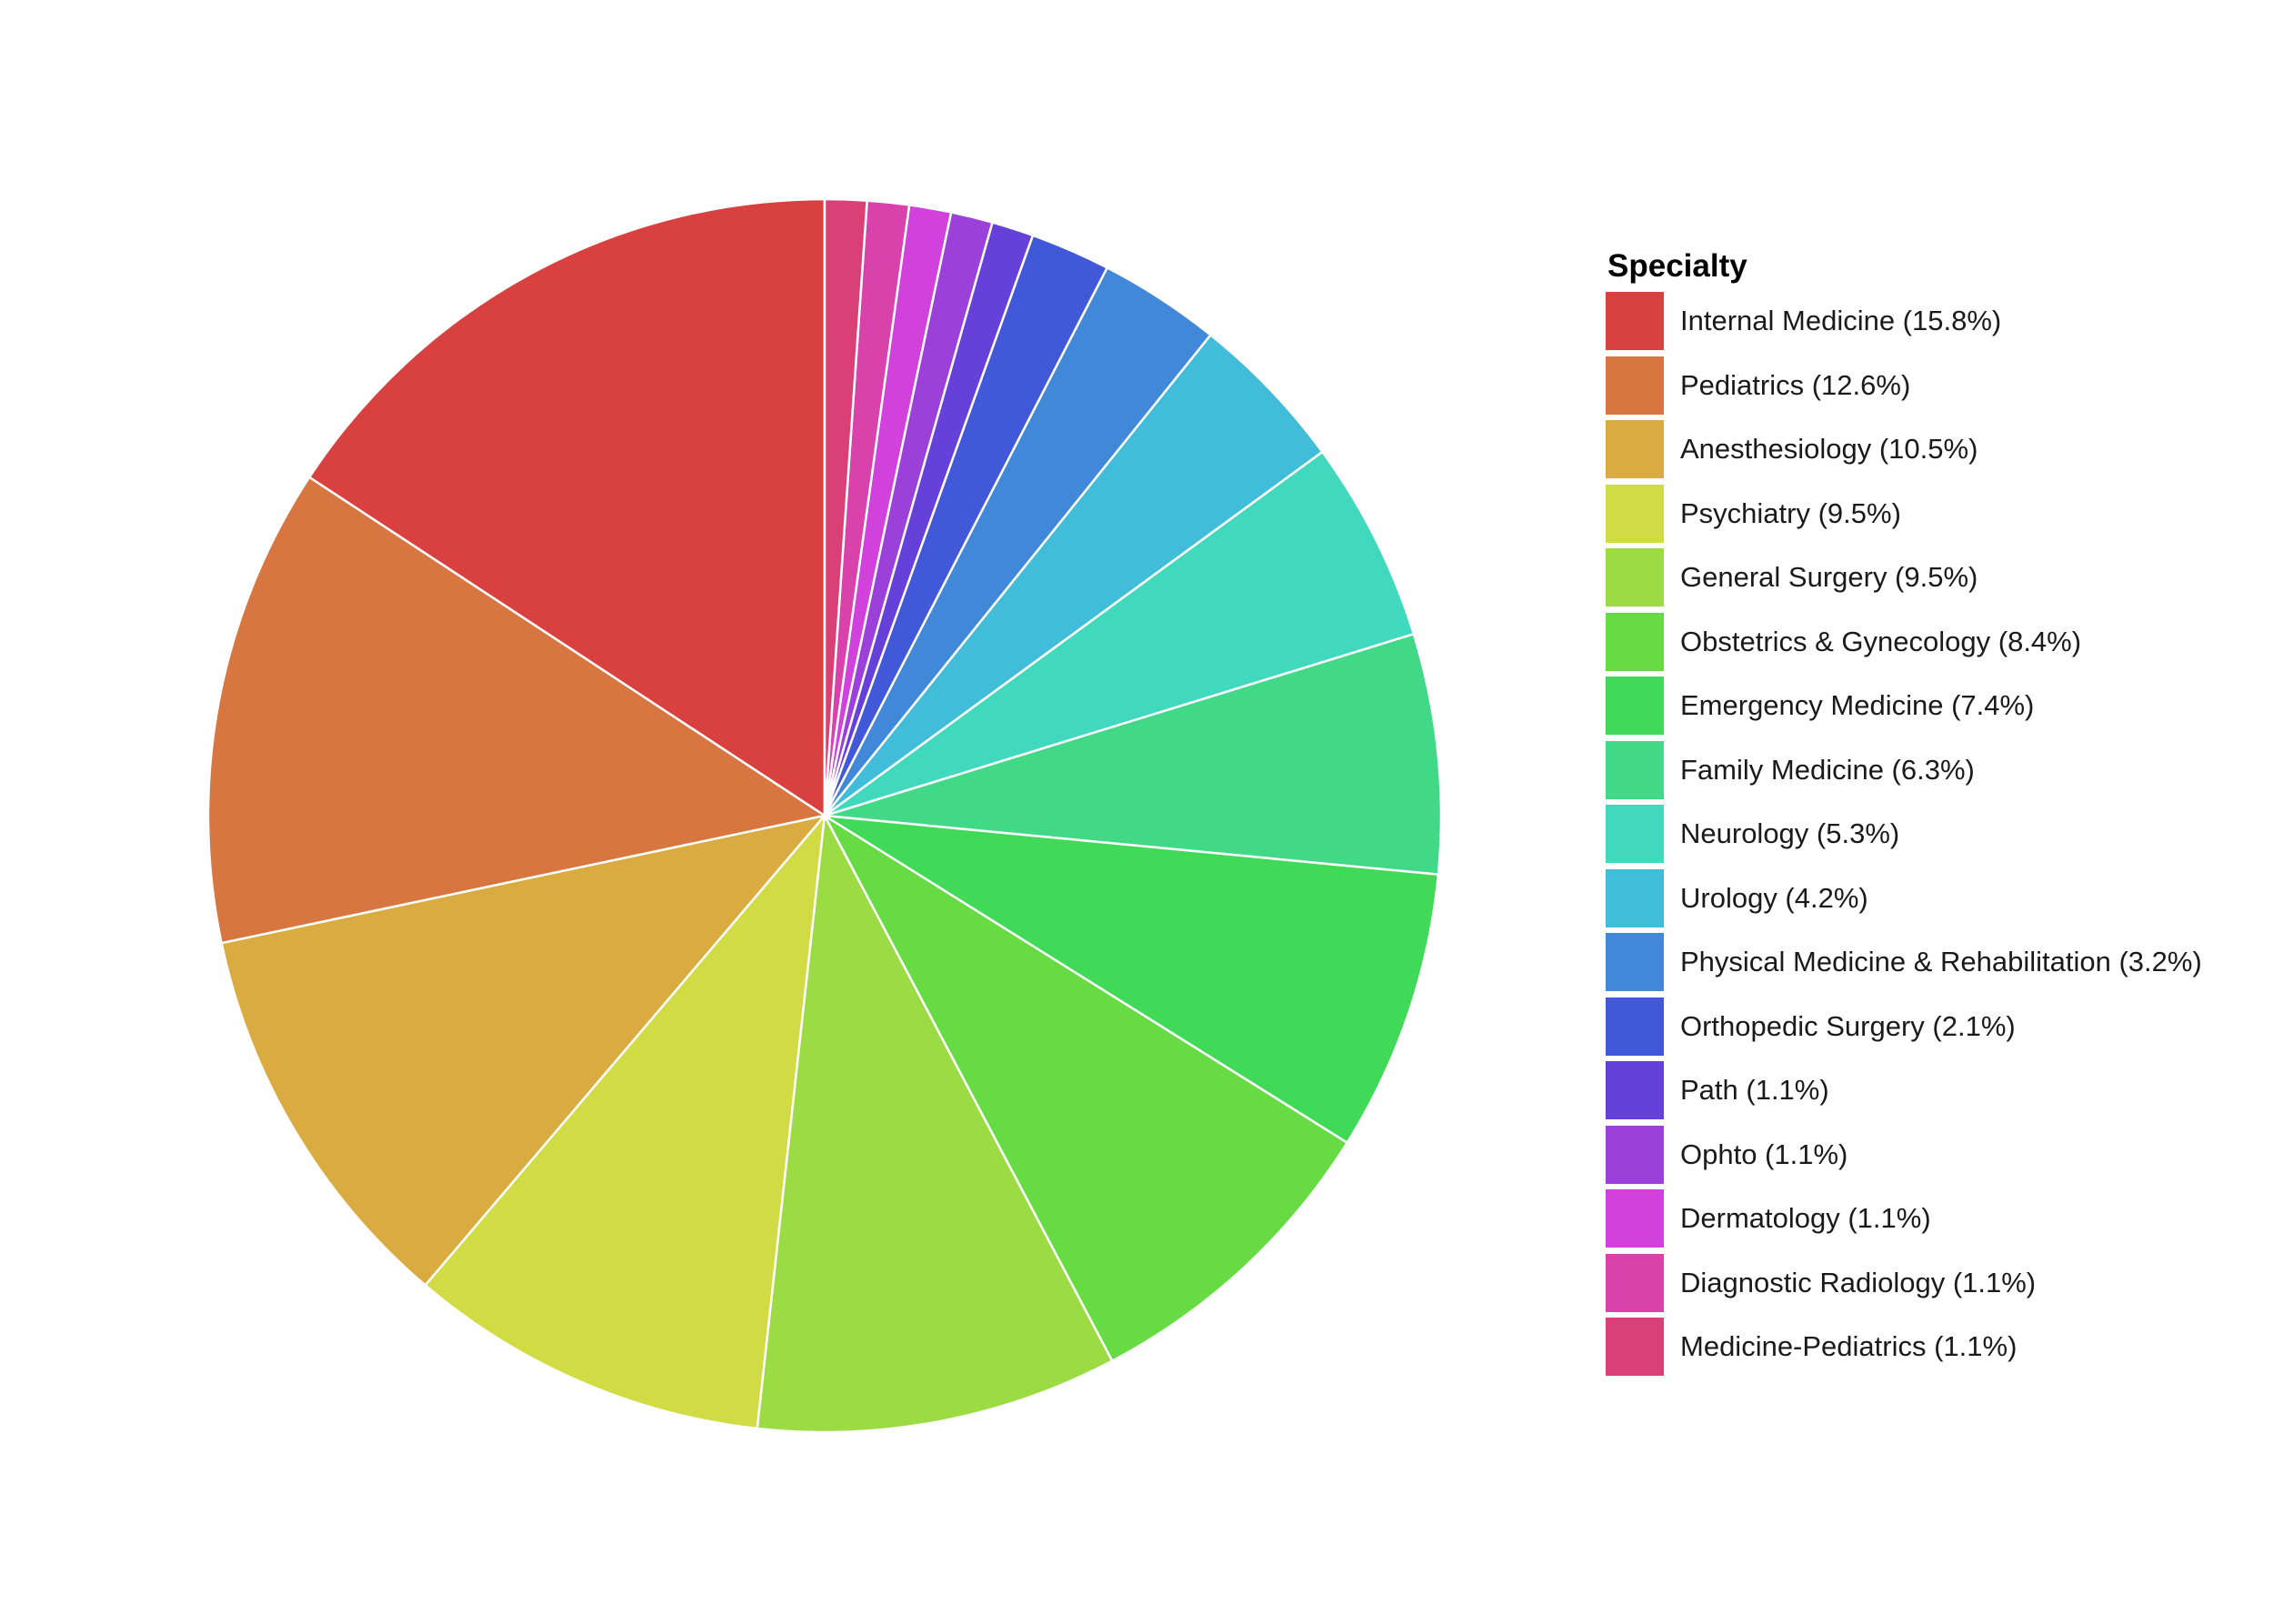  What do you see at coordinates (1904, 1090) in the screenshot?
I see `legend-item: Path (1.1%)` at bounding box center [1904, 1090].